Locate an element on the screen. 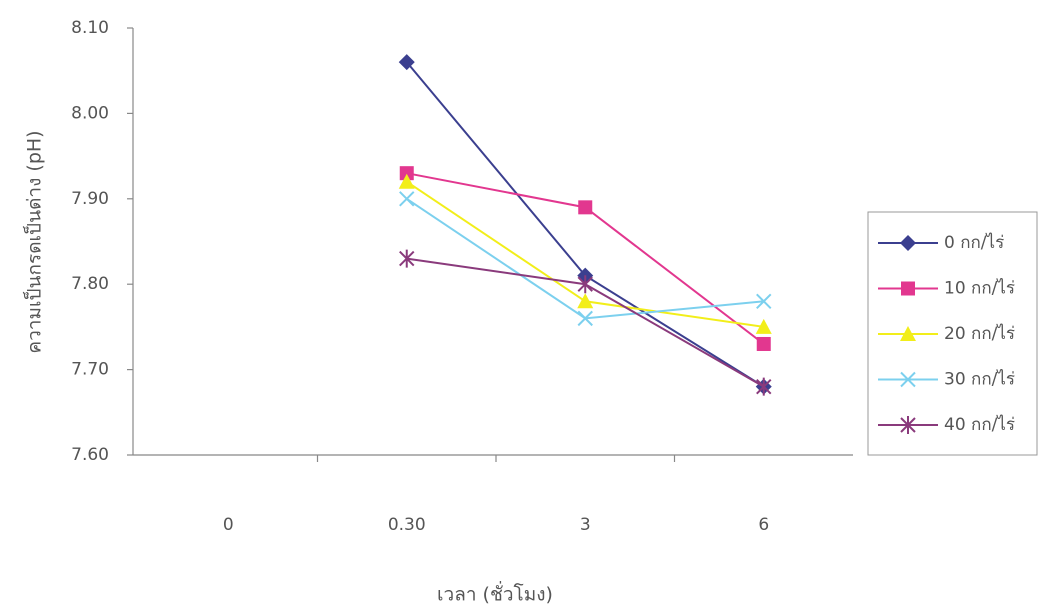 The width and height of the screenshot is (1038, 615). legend-label: 40 กก/ไร่ is located at coordinates (979, 424).